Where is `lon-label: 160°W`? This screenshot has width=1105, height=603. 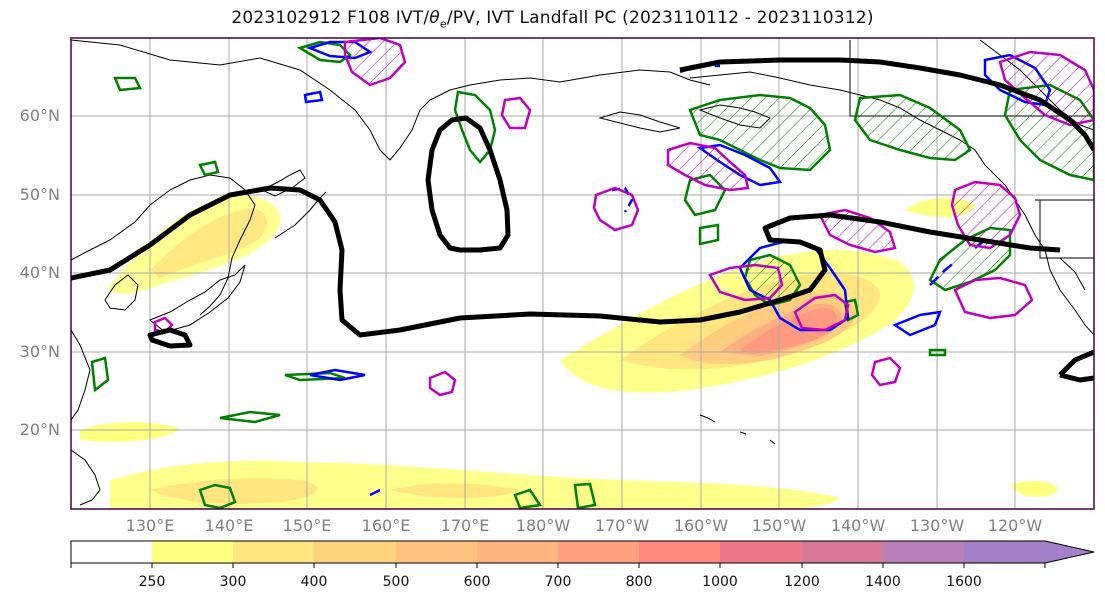 lon-label: 160°W is located at coordinates (701, 525).